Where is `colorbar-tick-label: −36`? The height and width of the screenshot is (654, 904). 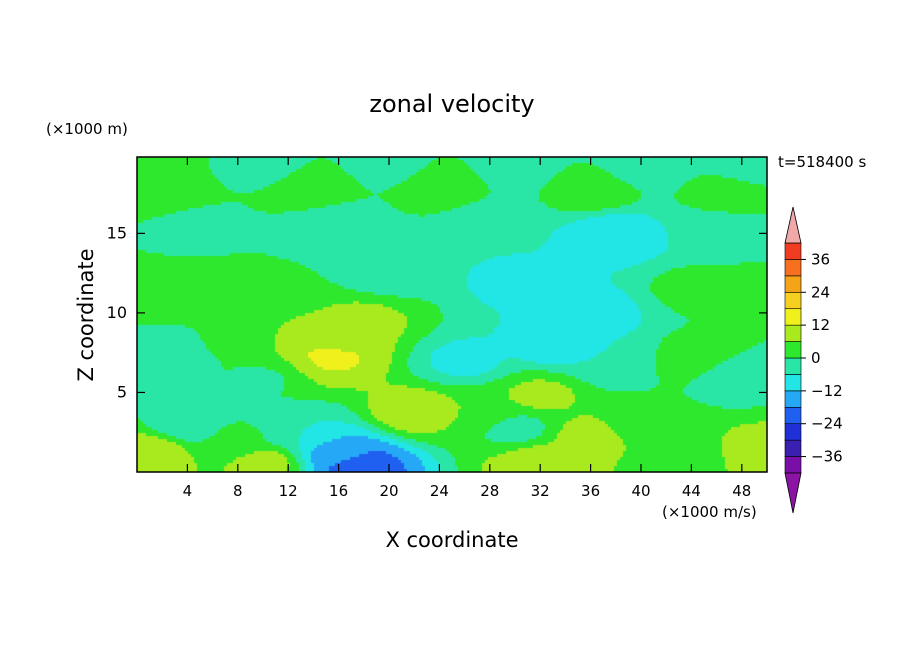
colorbar-tick-label: −36 is located at coordinates (827, 457).